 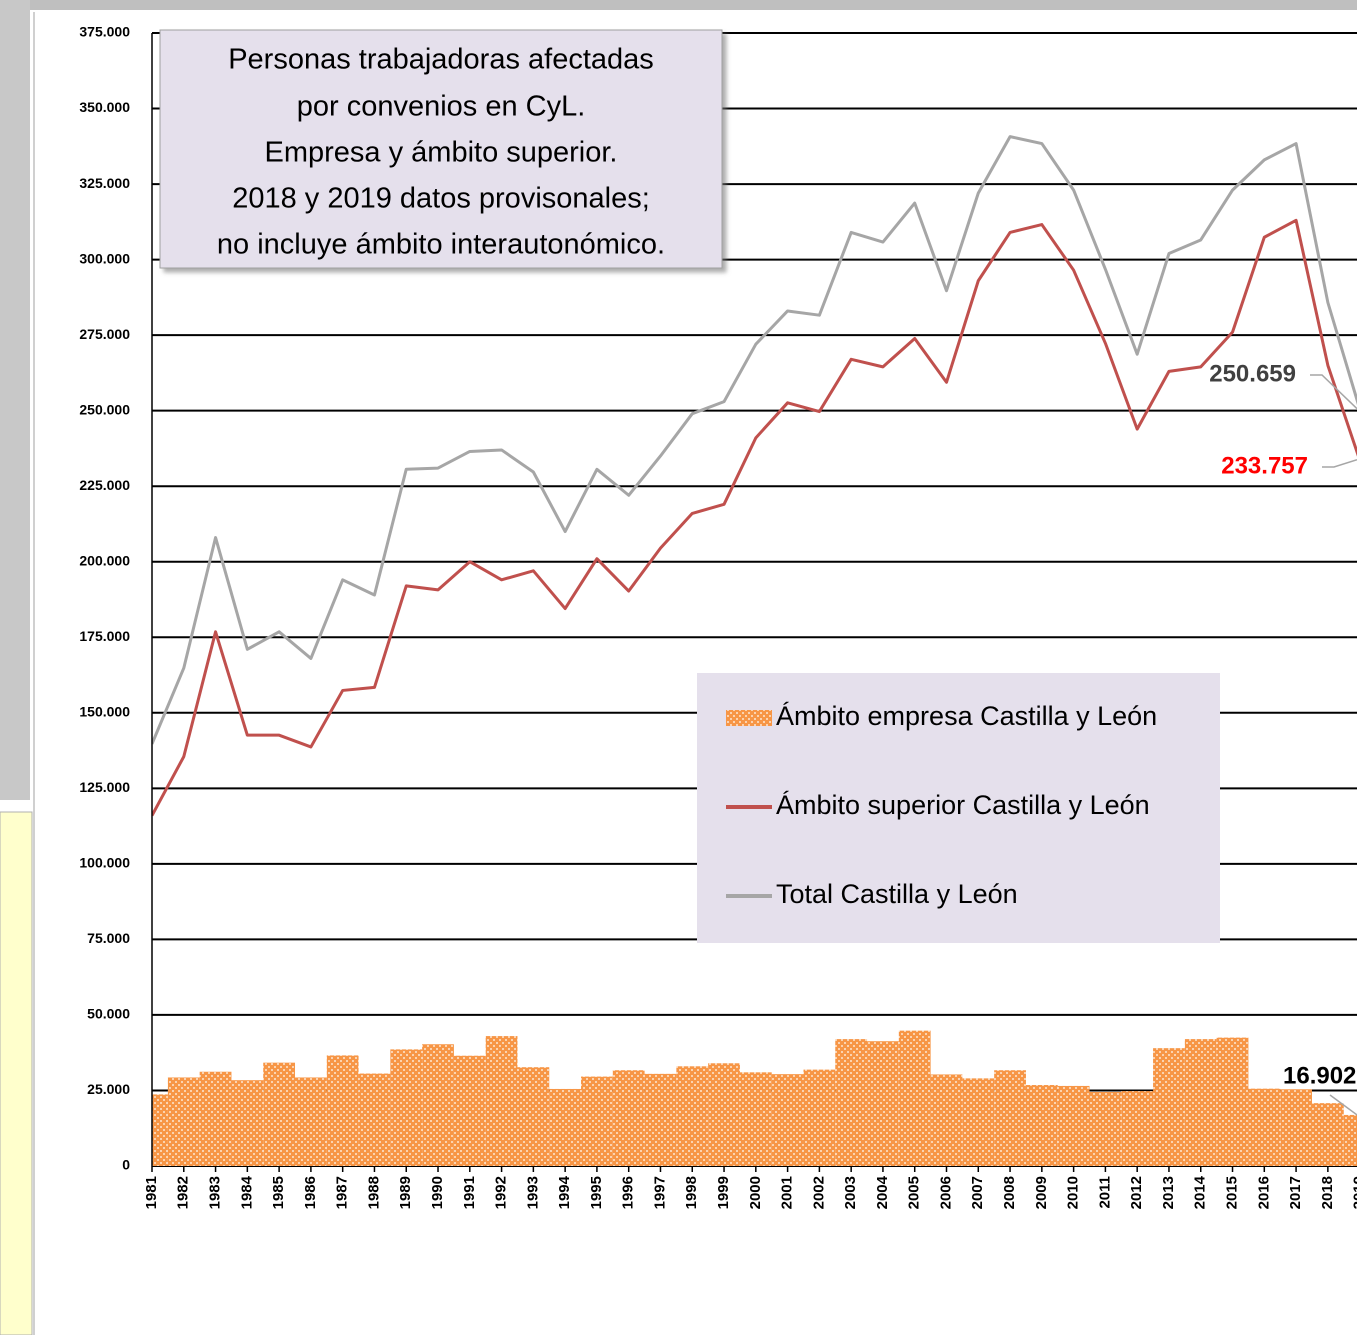 I want to click on x-tick-label: 2005, so click(x=914, y=1192).